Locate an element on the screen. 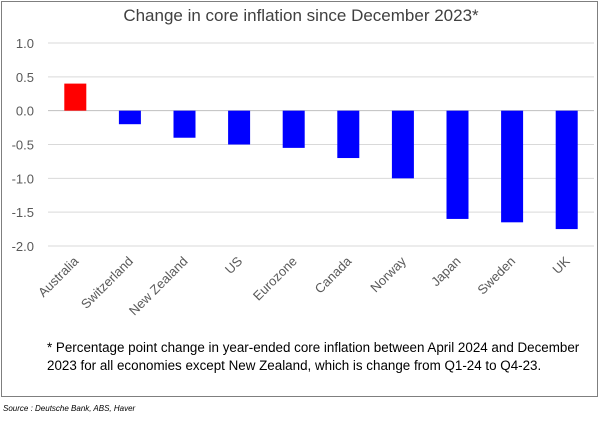  y-tick-label: -0.5 is located at coordinates (23, 145).